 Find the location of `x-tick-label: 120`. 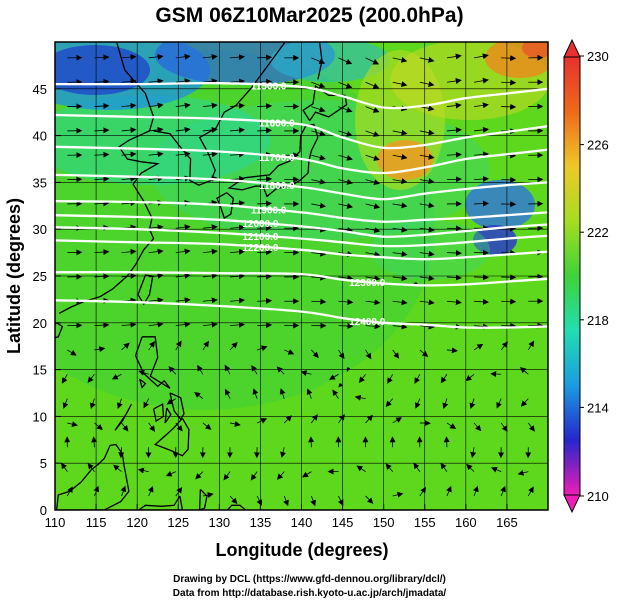

x-tick-label: 120 is located at coordinates (137, 522).